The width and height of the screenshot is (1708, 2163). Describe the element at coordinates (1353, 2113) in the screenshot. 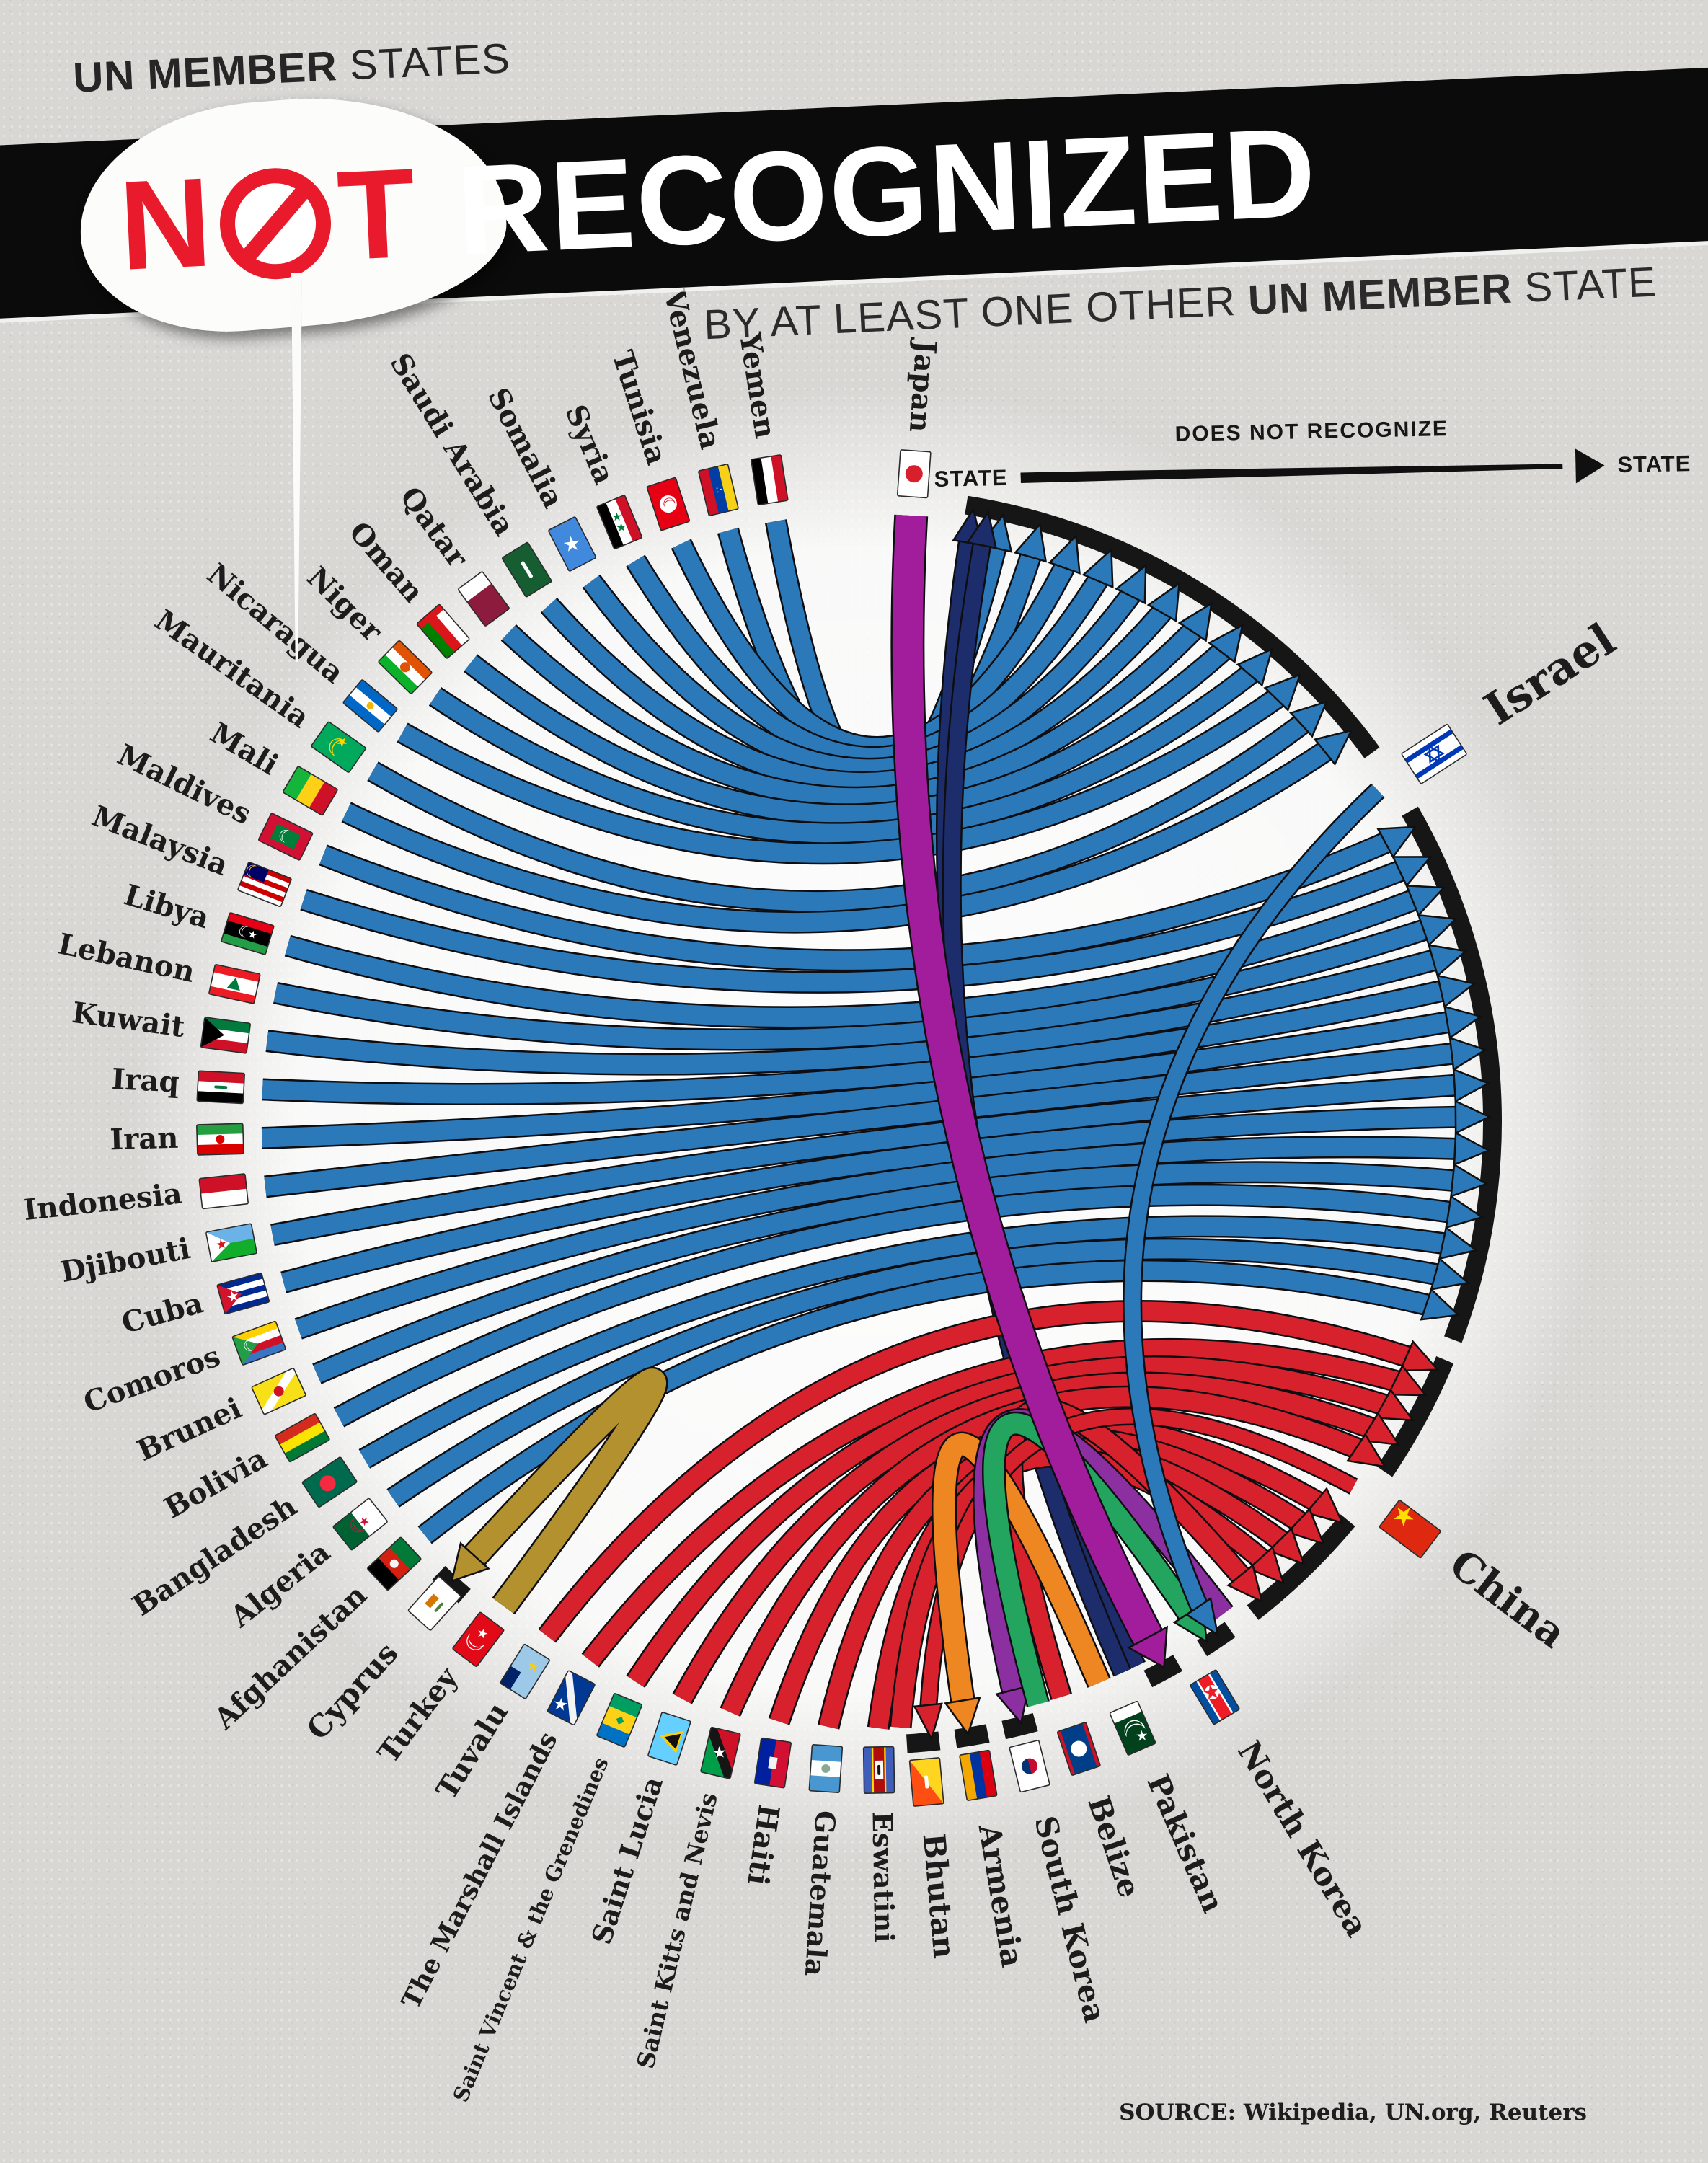

I see `source-credit: SOURCE: Wikipedia, UN.org, Reuters` at that location.